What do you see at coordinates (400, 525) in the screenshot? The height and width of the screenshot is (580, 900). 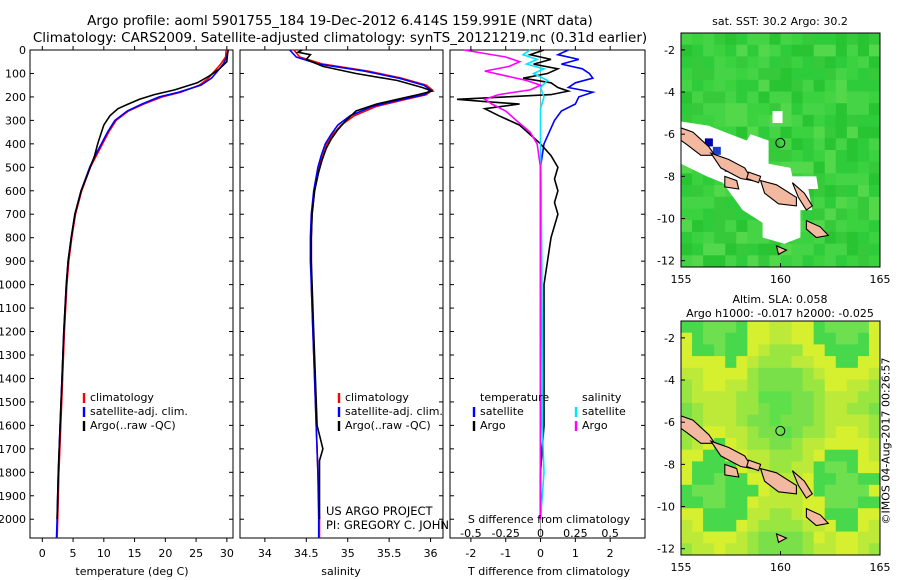 I see `credit-line2: PI: GREGORY C. JOHNSON` at bounding box center [400, 525].